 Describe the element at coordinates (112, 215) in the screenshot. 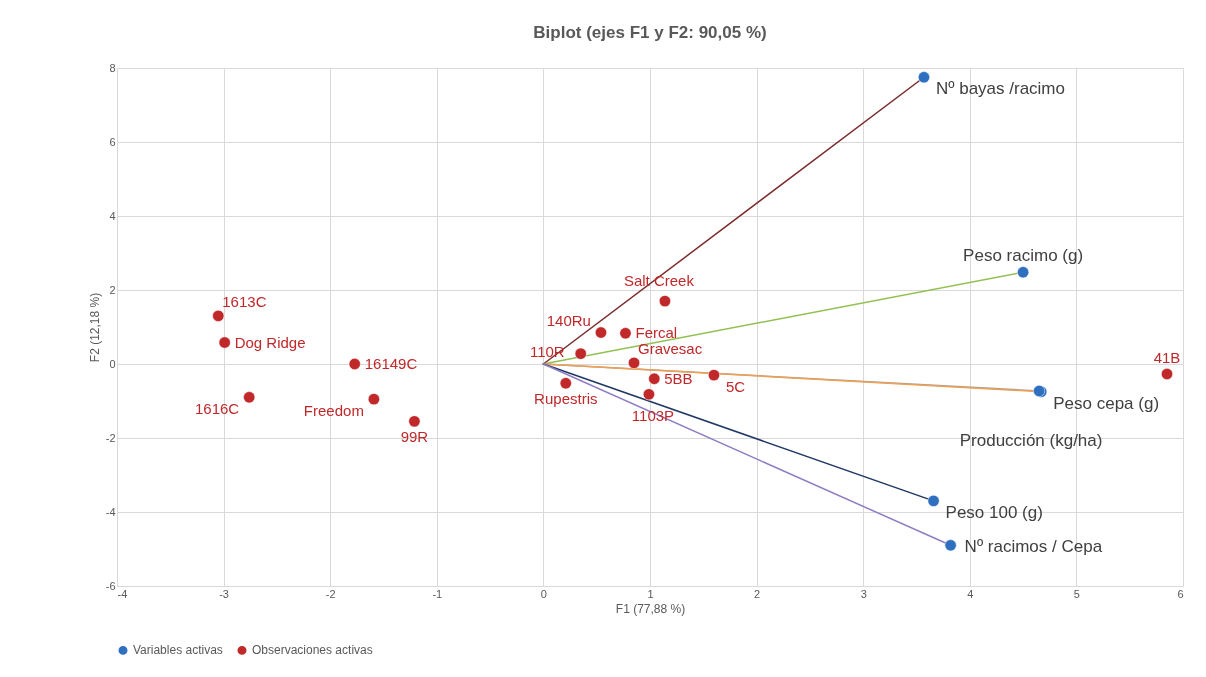

I see `y-tick-label: 4` at that location.